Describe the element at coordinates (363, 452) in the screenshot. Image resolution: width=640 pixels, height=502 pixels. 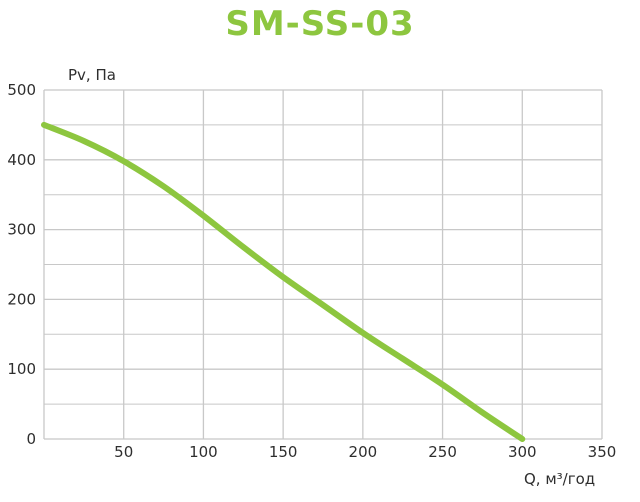
I see `x-tick-label: 200` at that location.